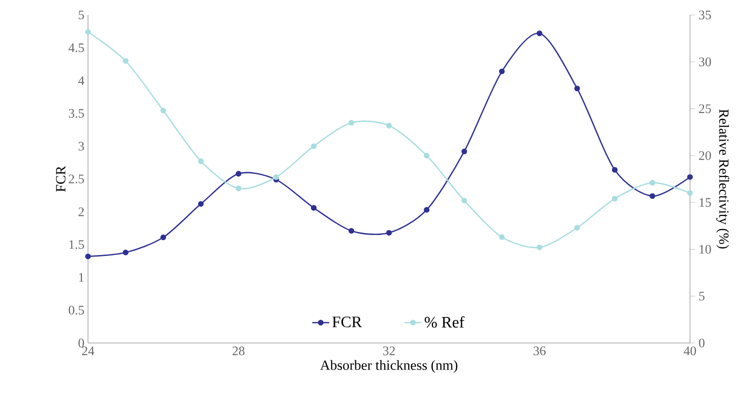 Image resolution: width=742 pixels, height=420 pixels. Describe the element at coordinates (690, 351) in the screenshot. I see `x-tick-label: 40` at that location.